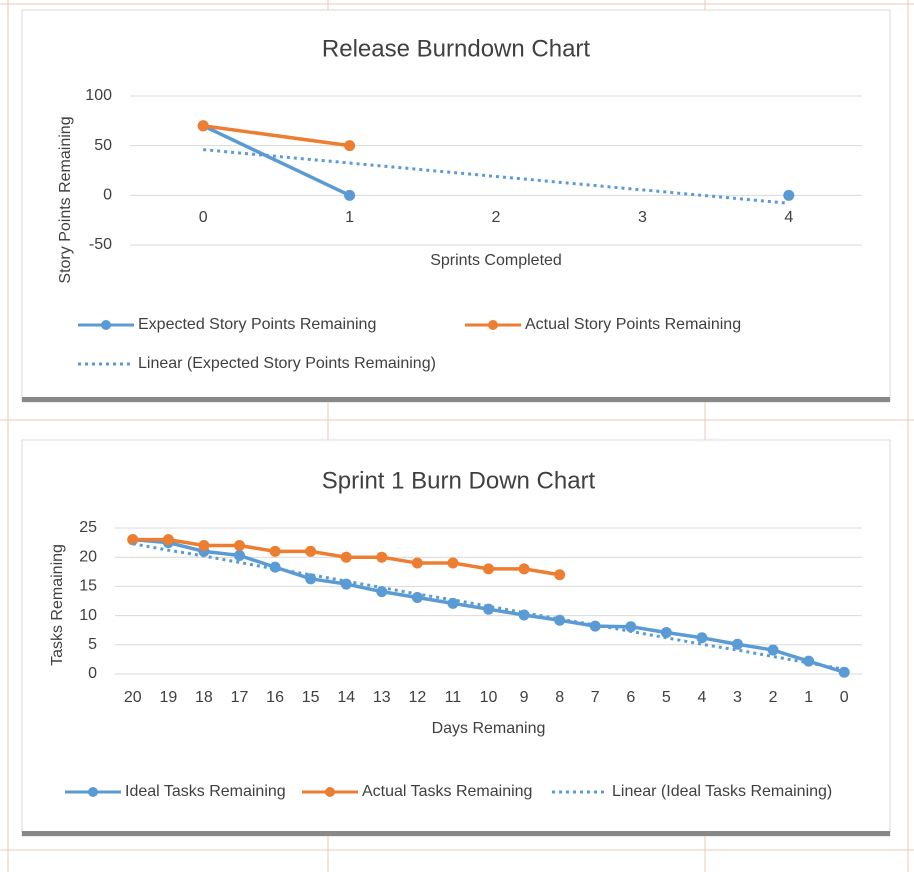 The height and width of the screenshot is (872, 914). Describe the element at coordinates (88, 586) in the screenshot. I see `y-tick-label: 15` at that location.